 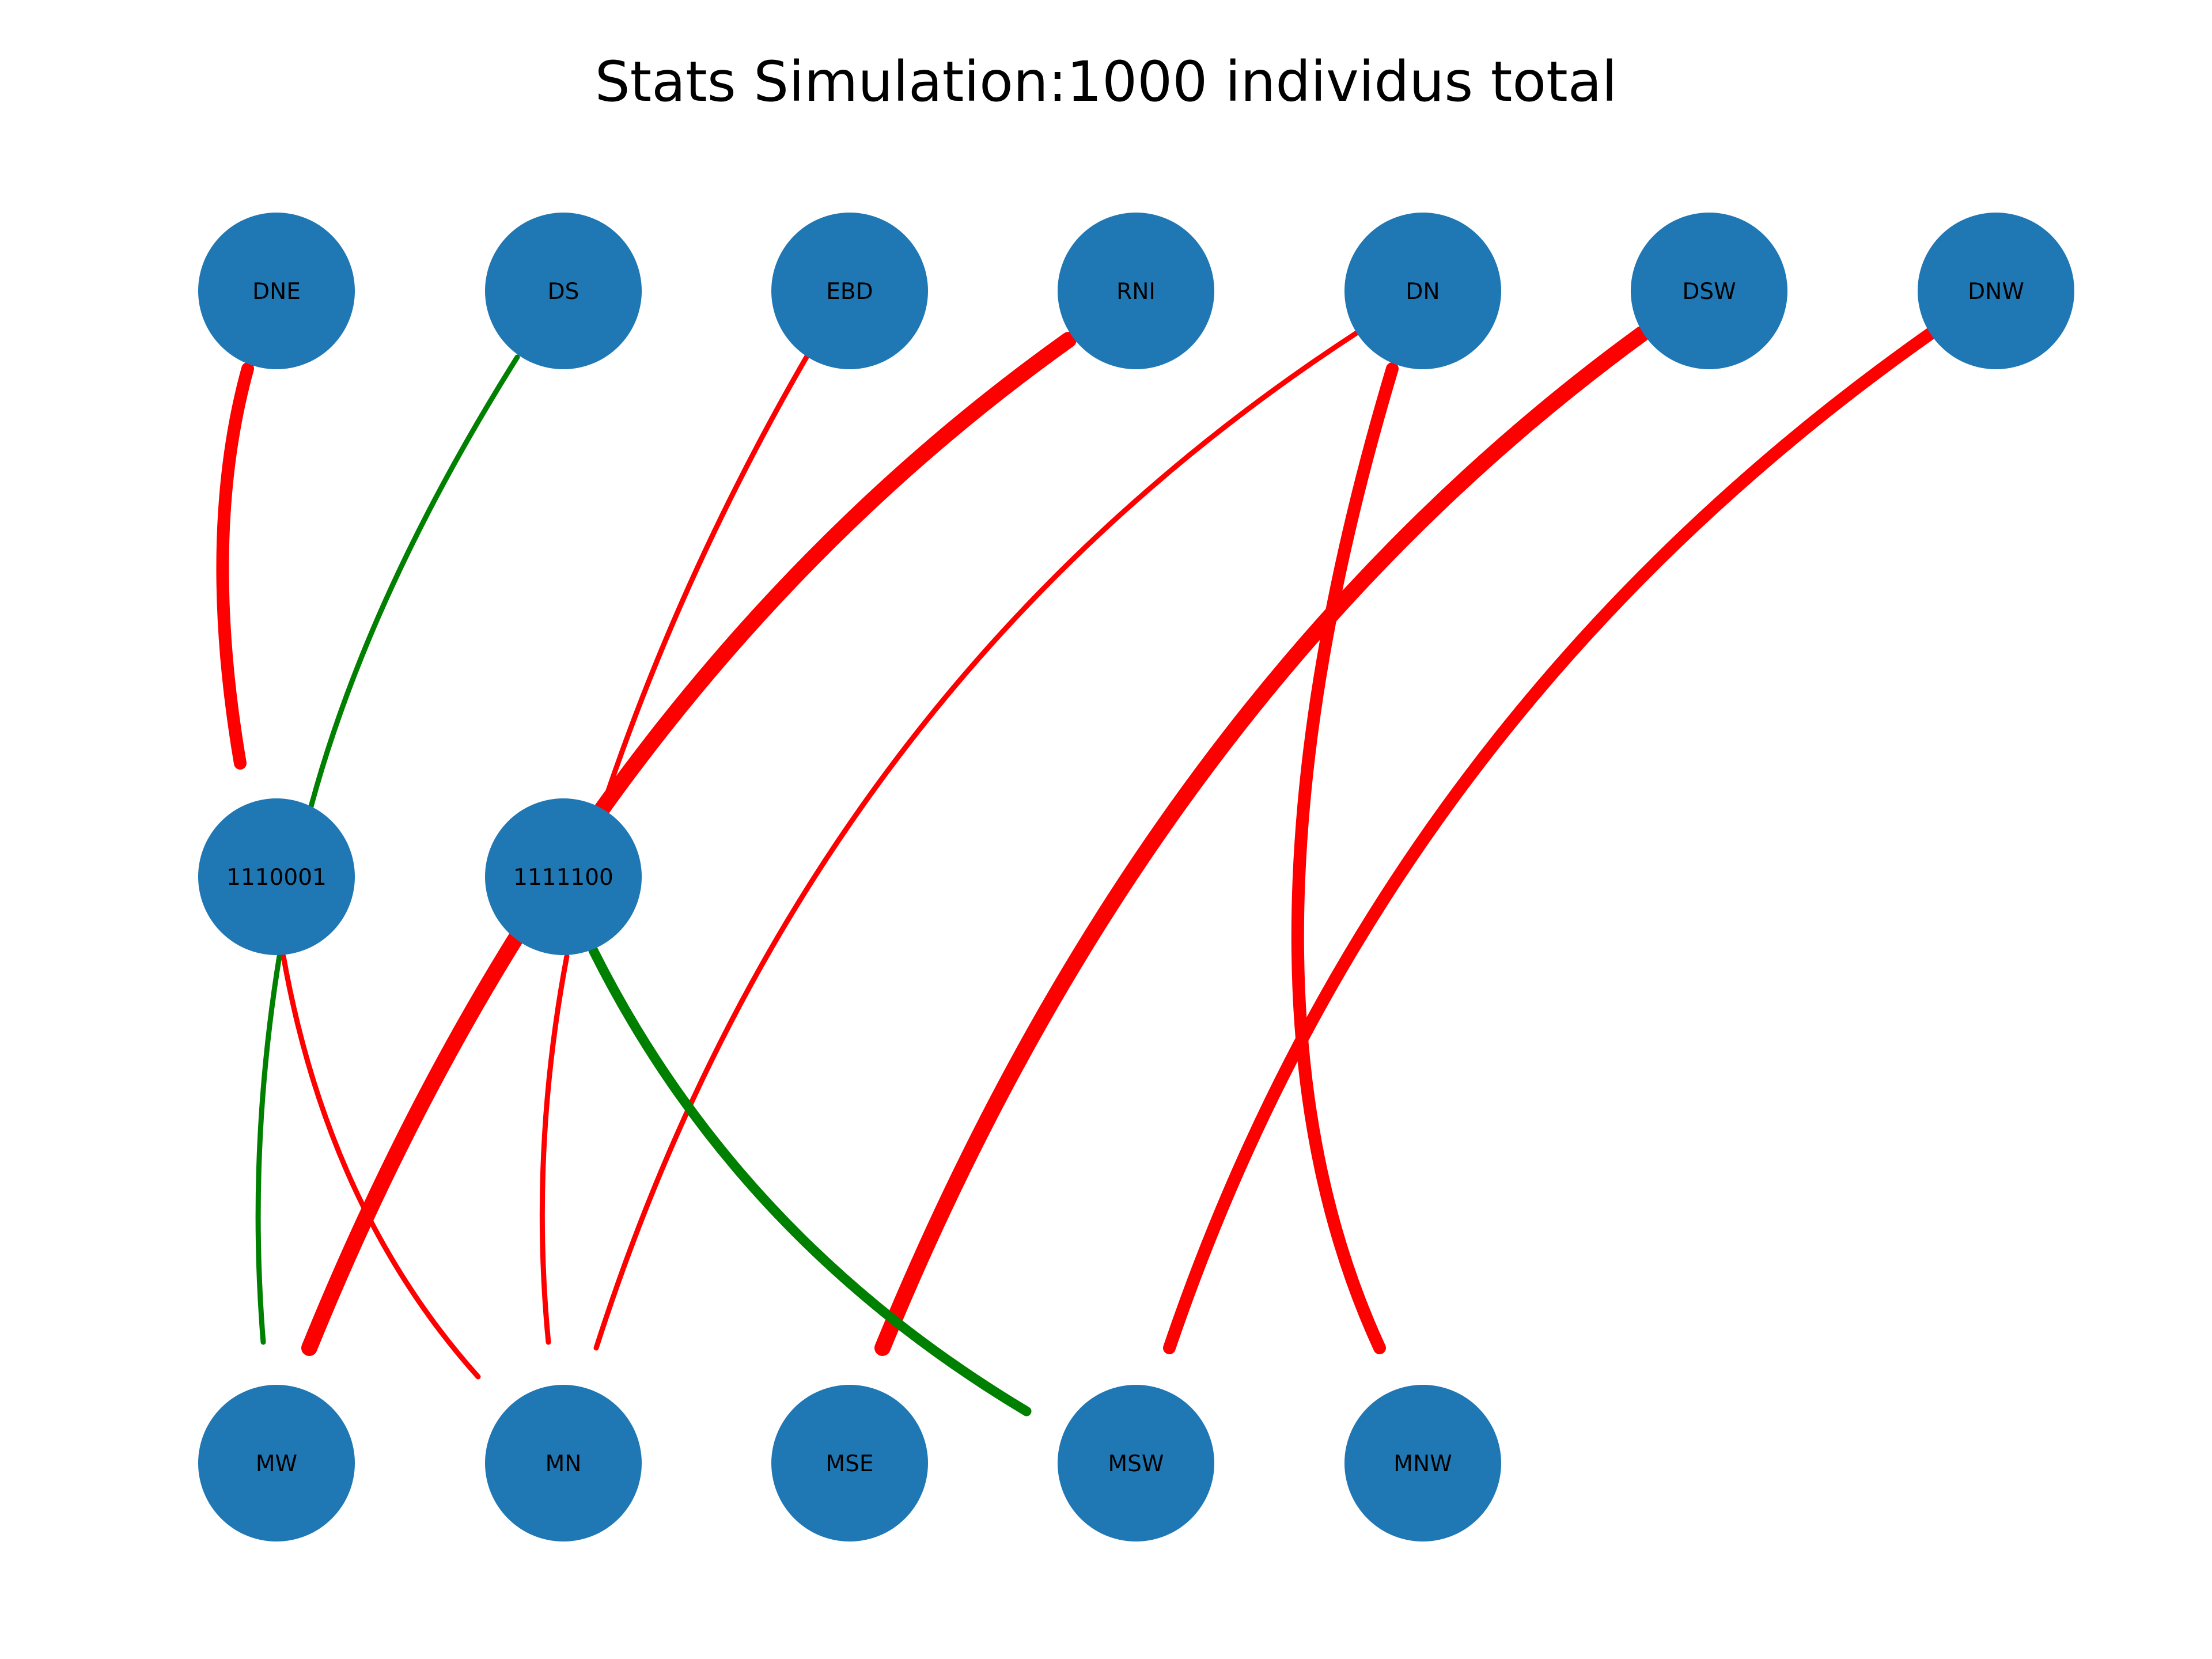 I want to click on edge-1111100-to-msw, so click(x=810, y=1180).